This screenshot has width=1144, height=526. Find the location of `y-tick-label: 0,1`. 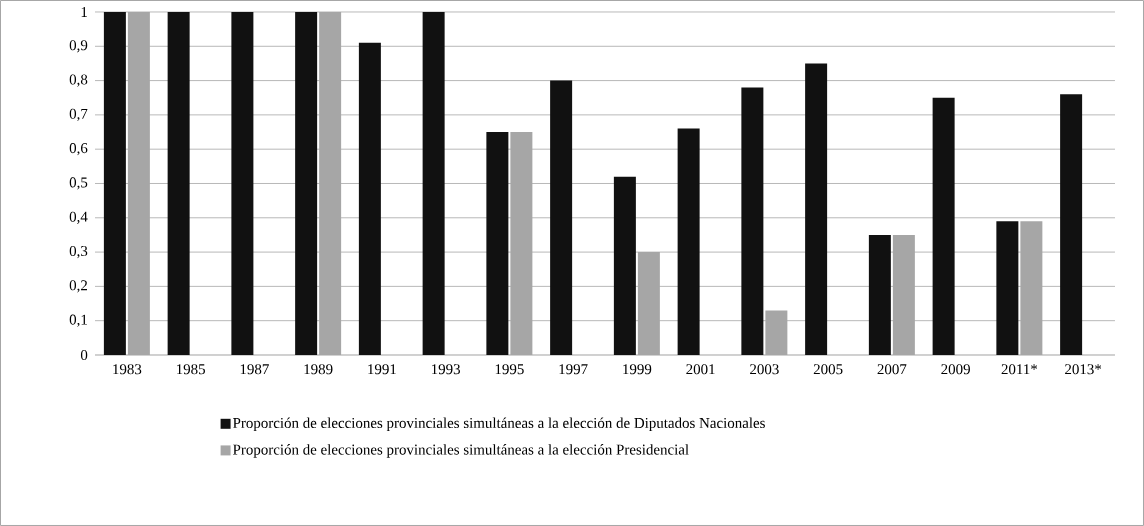

y-tick-label: 0,1 is located at coordinates (78, 320).